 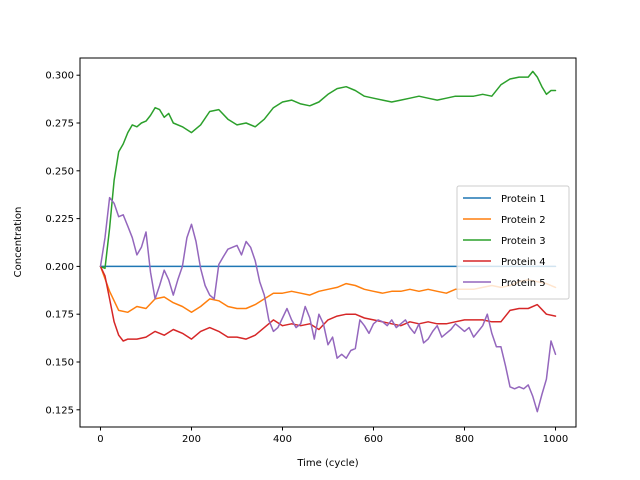 I want to click on y-tick-label: 0.225, so click(x=59, y=219).